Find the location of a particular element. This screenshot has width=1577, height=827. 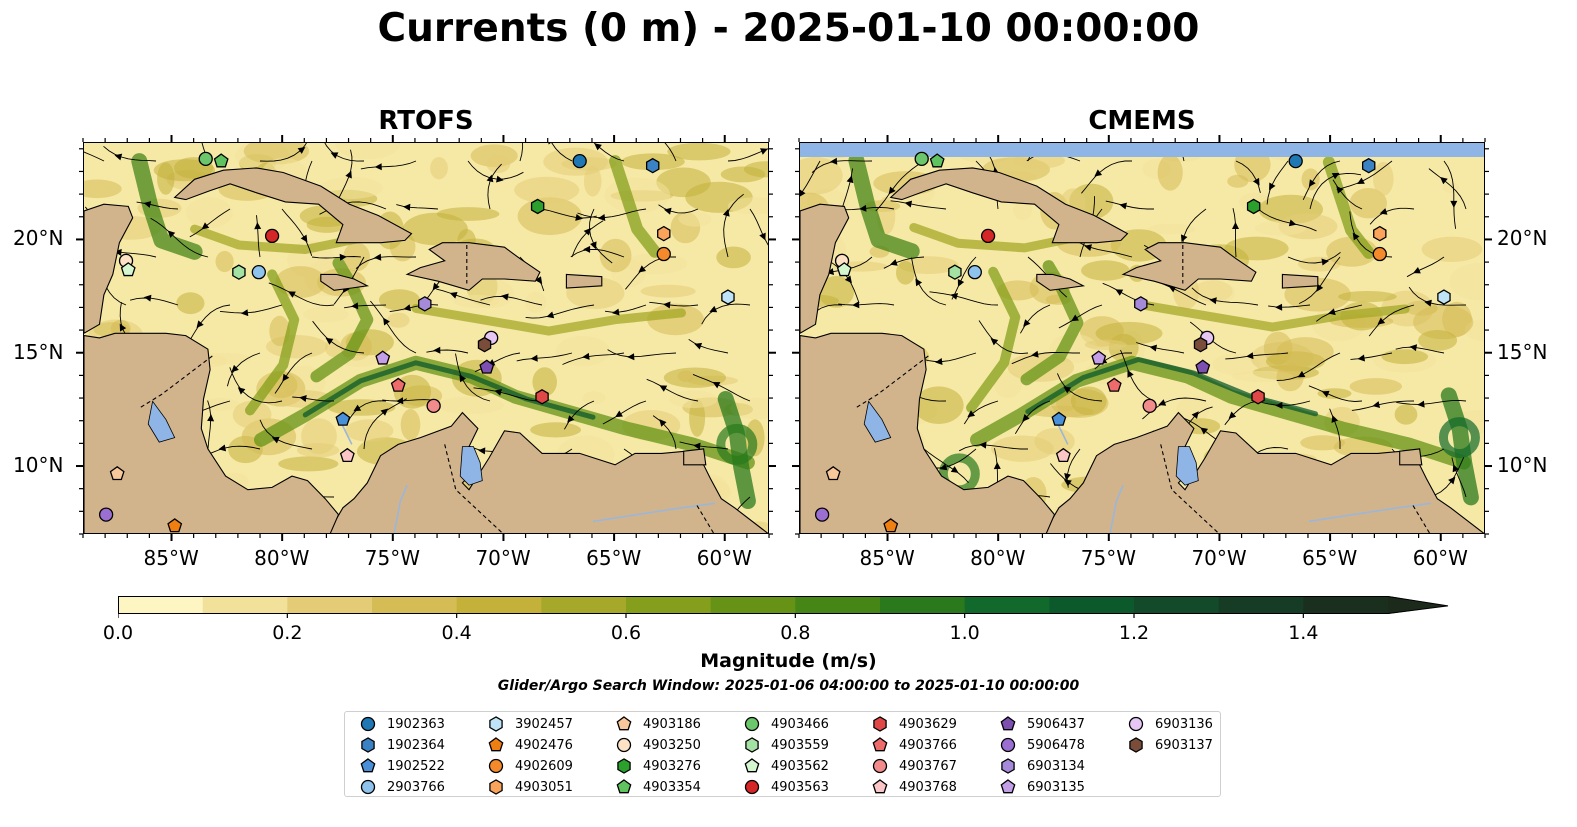

legend-item: 4903563 is located at coordinates (786, 787).